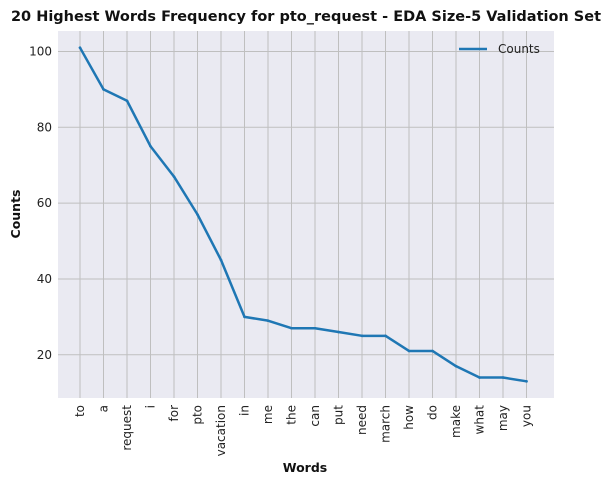 The width and height of the screenshot is (601, 486). Describe the element at coordinates (409, 417) in the screenshot. I see `x-tick-label: how` at that location.